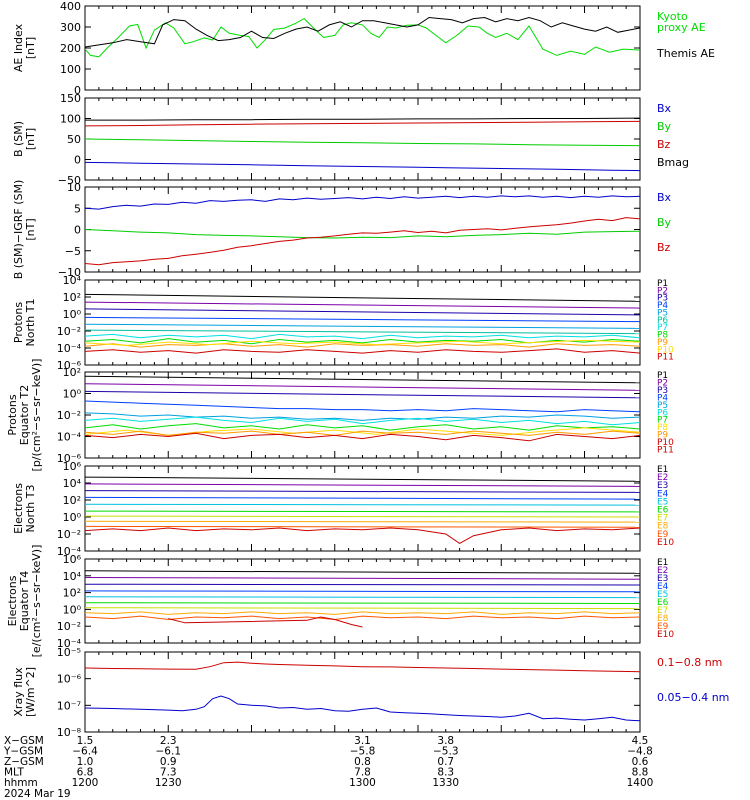  What do you see at coordinates (445, 773) in the screenshot?
I see `axis-row-value: 8.3` at bounding box center [445, 773].